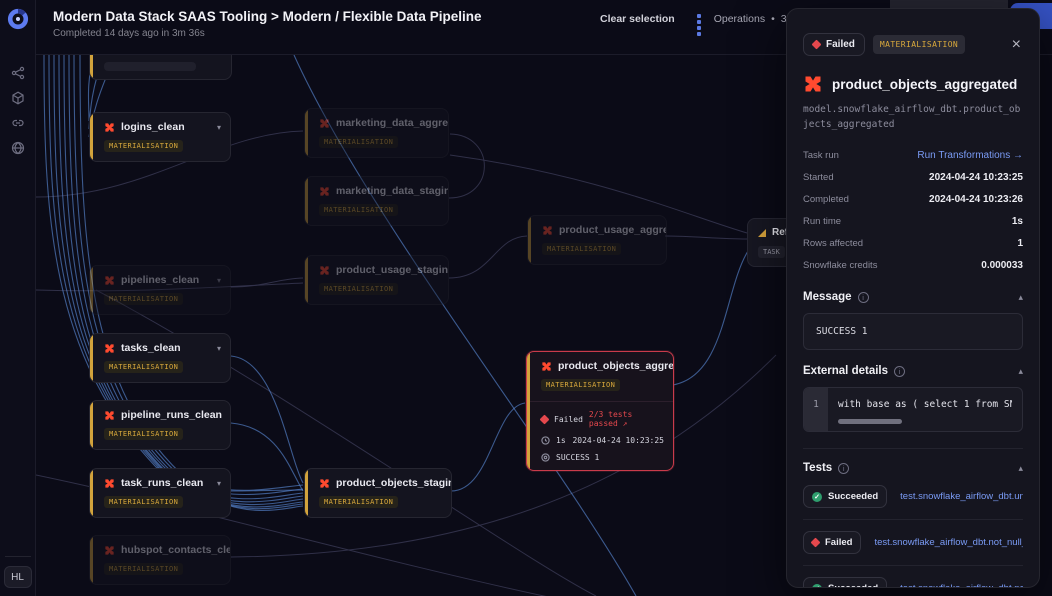 This screenshot has height=596, width=1052. Describe the element at coordinates (18, 19) in the screenshot. I see `app-logo-icon` at that location.